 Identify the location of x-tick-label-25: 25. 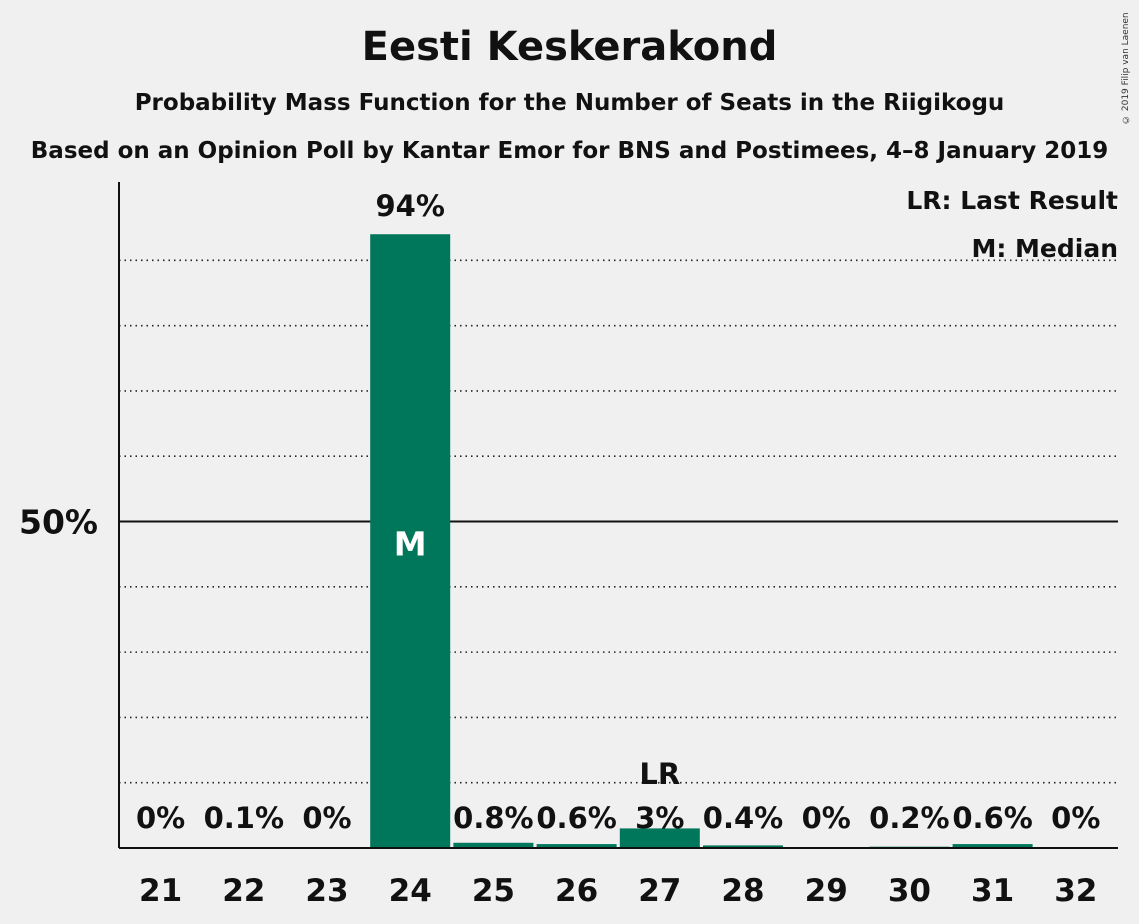
(493, 891).